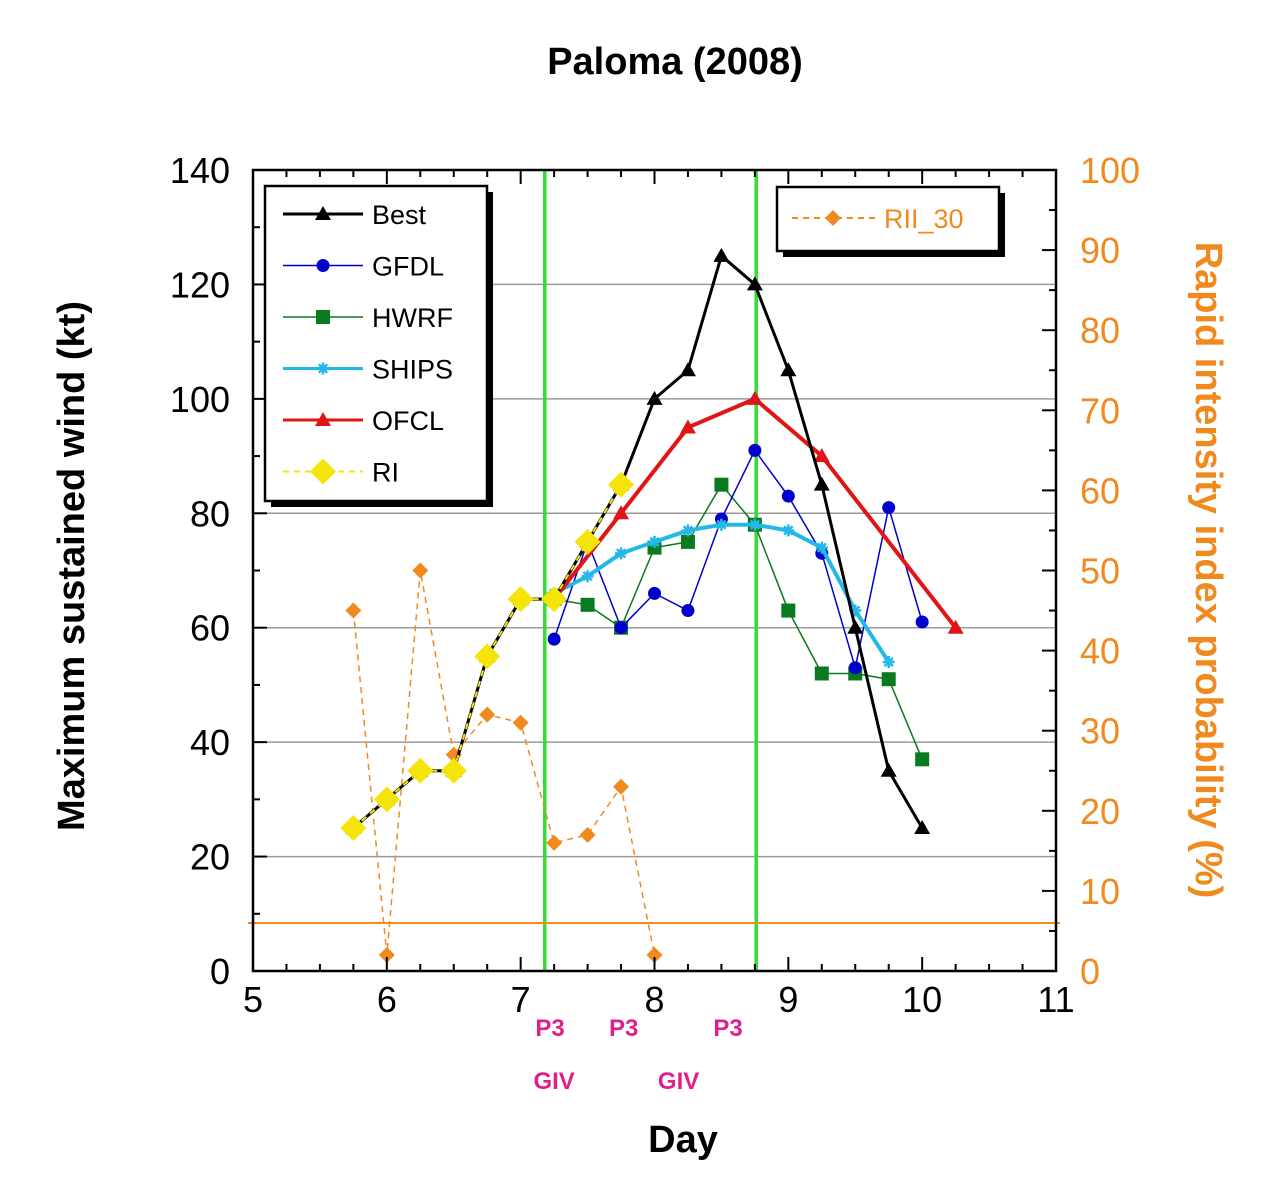 Image resolution: width=1267 pixels, height=1200 pixels. What do you see at coordinates (1100, 891) in the screenshot?
I see `y-tick-label-right: 10` at bounding box center [1100, 891].